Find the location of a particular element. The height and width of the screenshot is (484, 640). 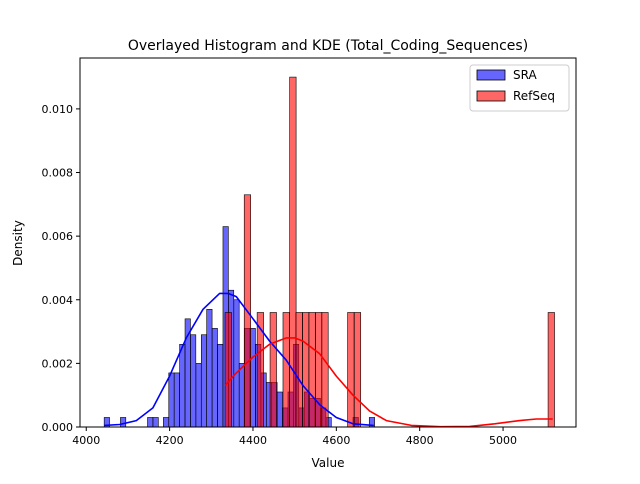

y-tick-label: 0.004 is located at coordinates (58, 300).